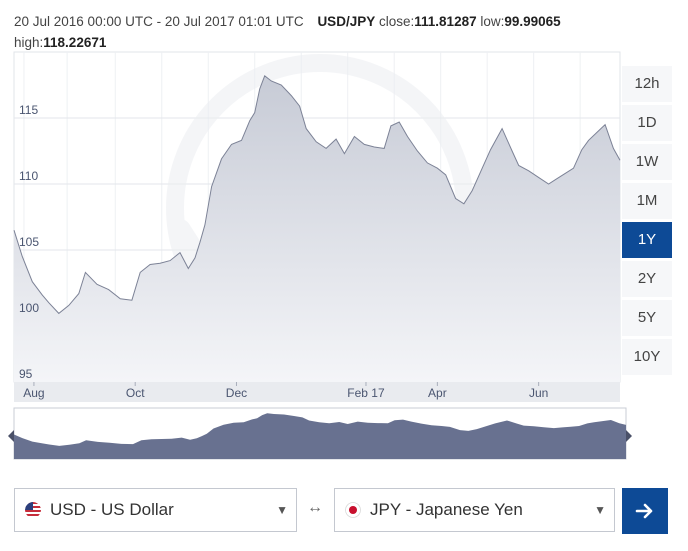  Describe the element at coordinates (445, 21) in the screenshot. I see `close-value: 111.81287` at that location.